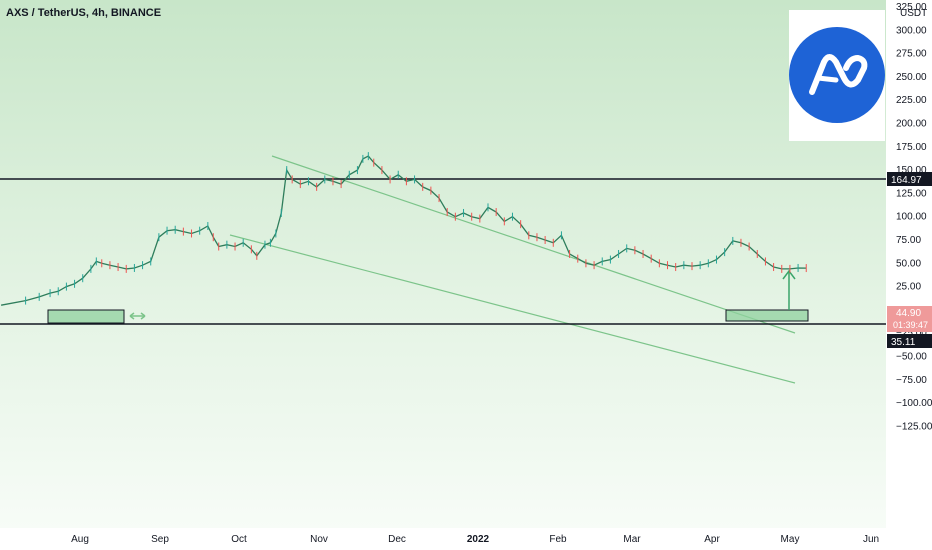 The image size is (932, 550). What do you see at coordinates (137, 316) in the screenshot?
I see `range-arrowheads` at bounding box center [137, 316].